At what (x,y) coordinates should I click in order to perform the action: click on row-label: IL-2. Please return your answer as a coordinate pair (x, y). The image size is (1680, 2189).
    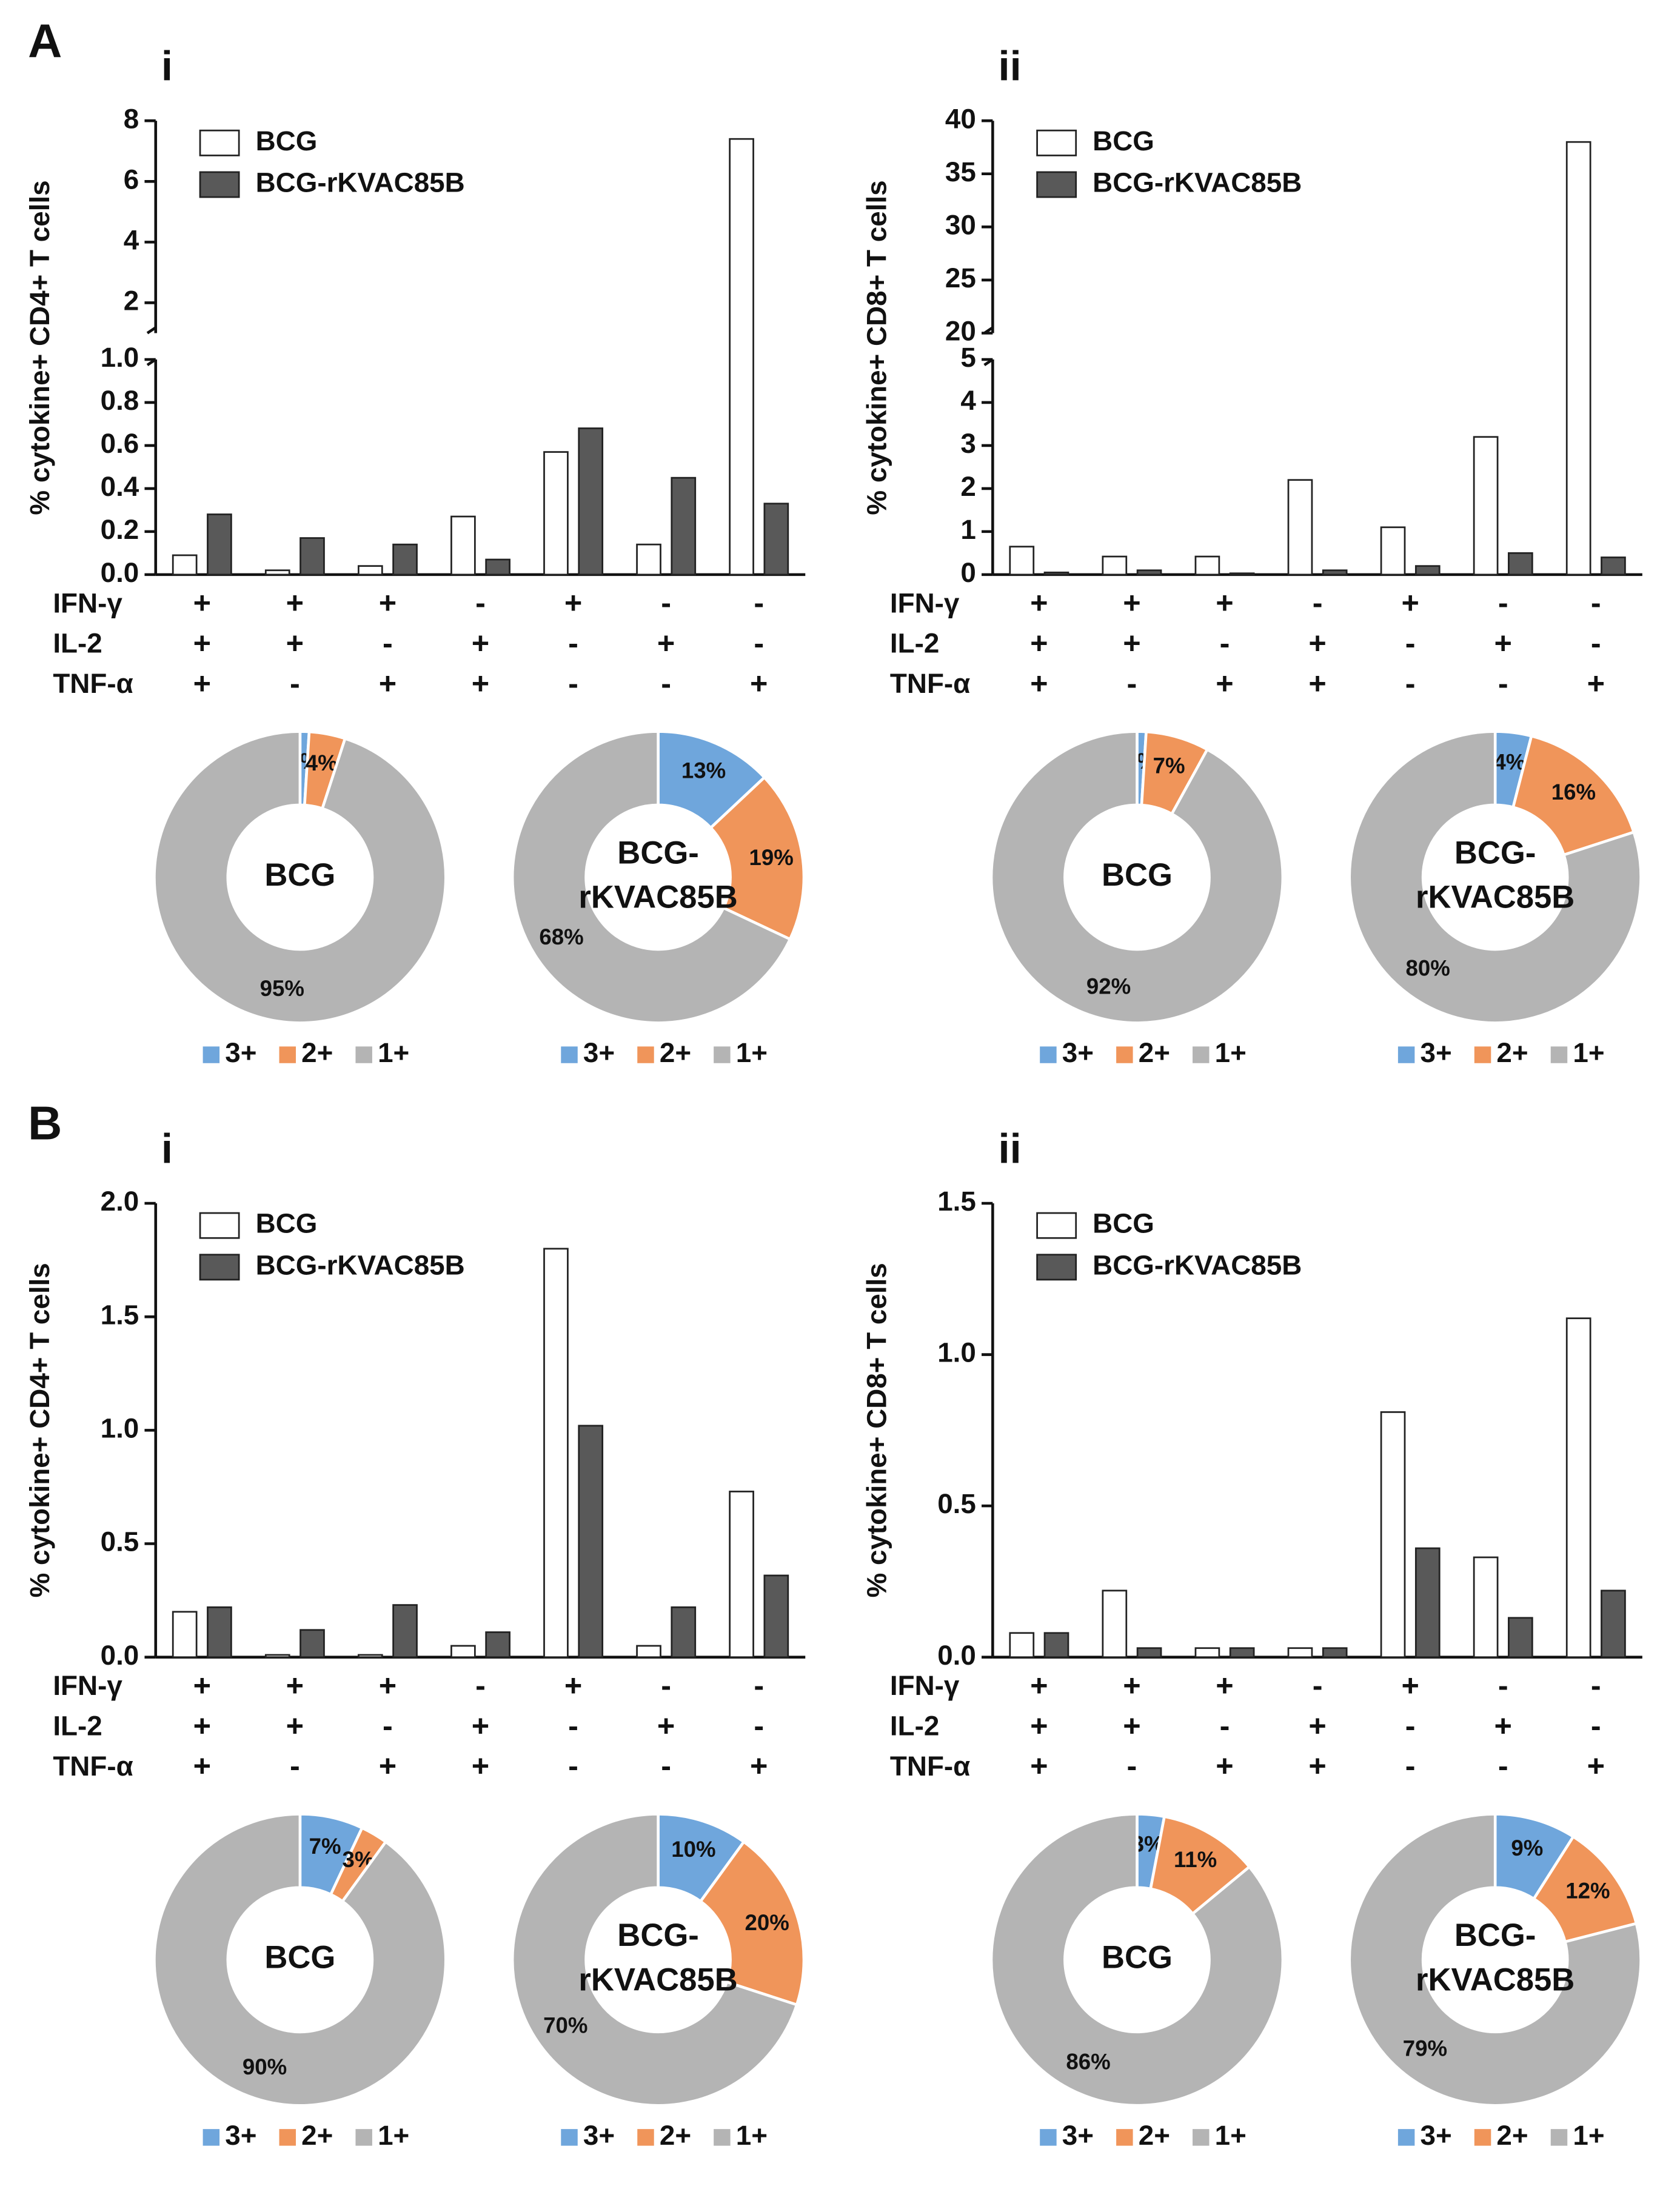
    Looking at the image, I should click on (77, 643).